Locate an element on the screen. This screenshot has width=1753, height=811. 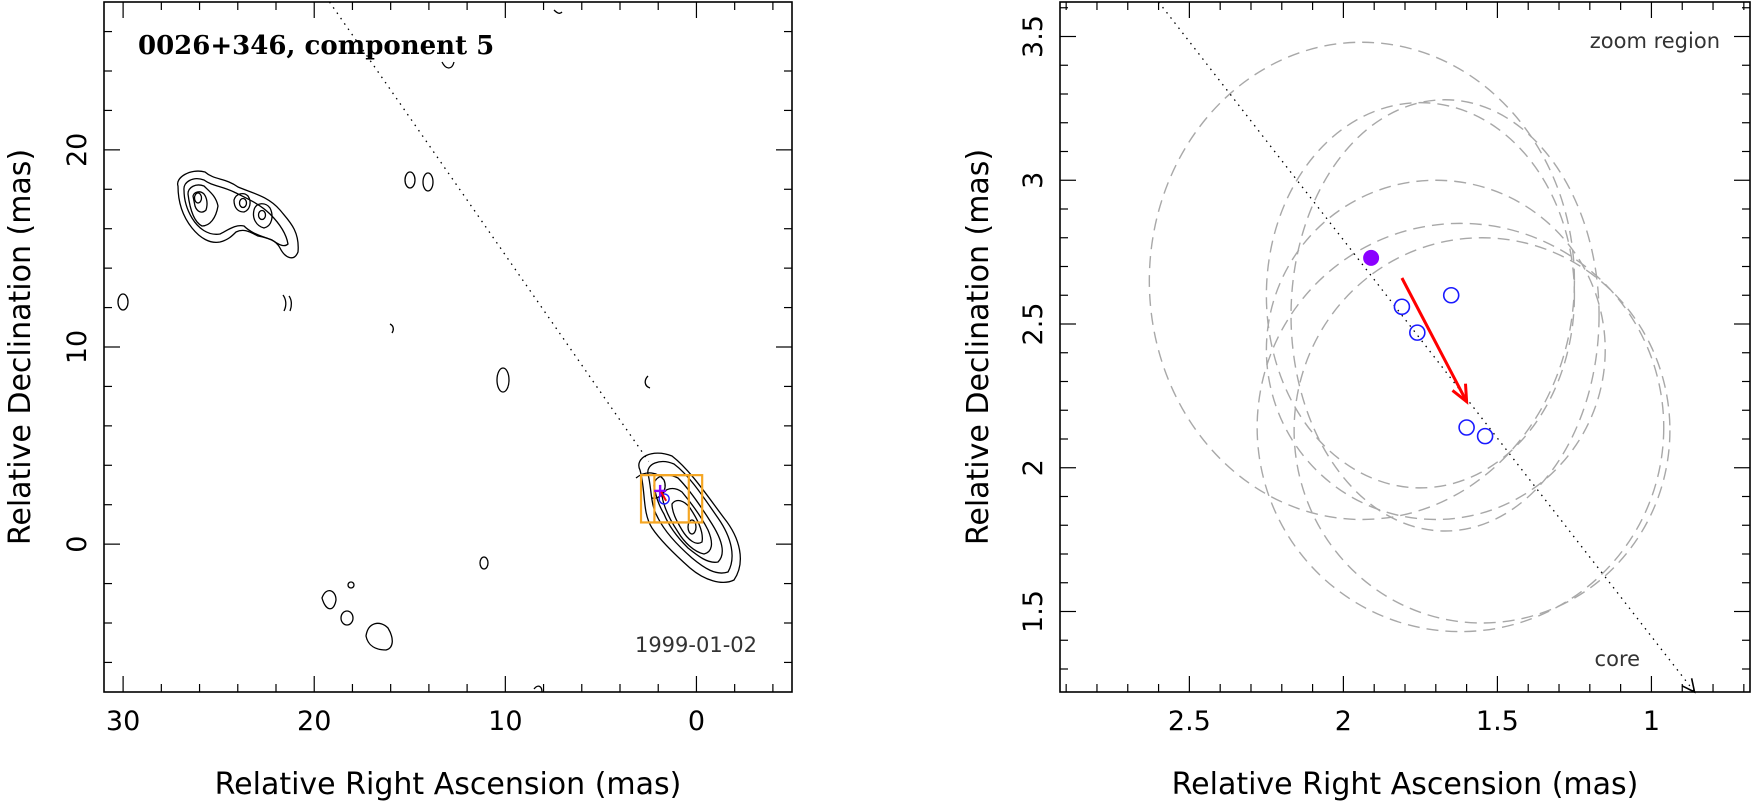
y-tick-label: 2.5 is located at coordinates (1033, 324).